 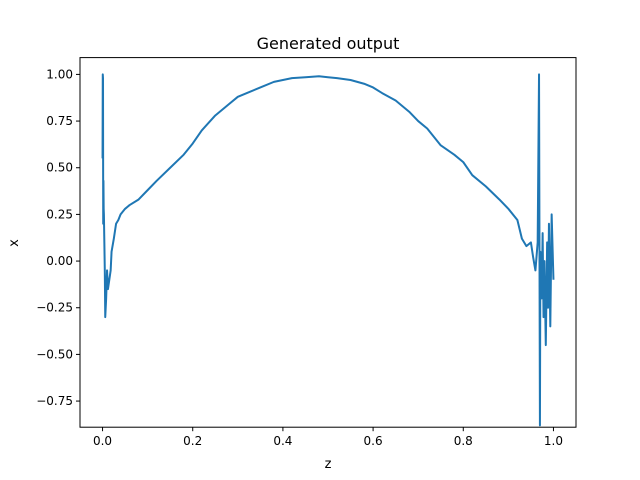 I want to click on x-axis-label: z, so click(x=328, y=464).